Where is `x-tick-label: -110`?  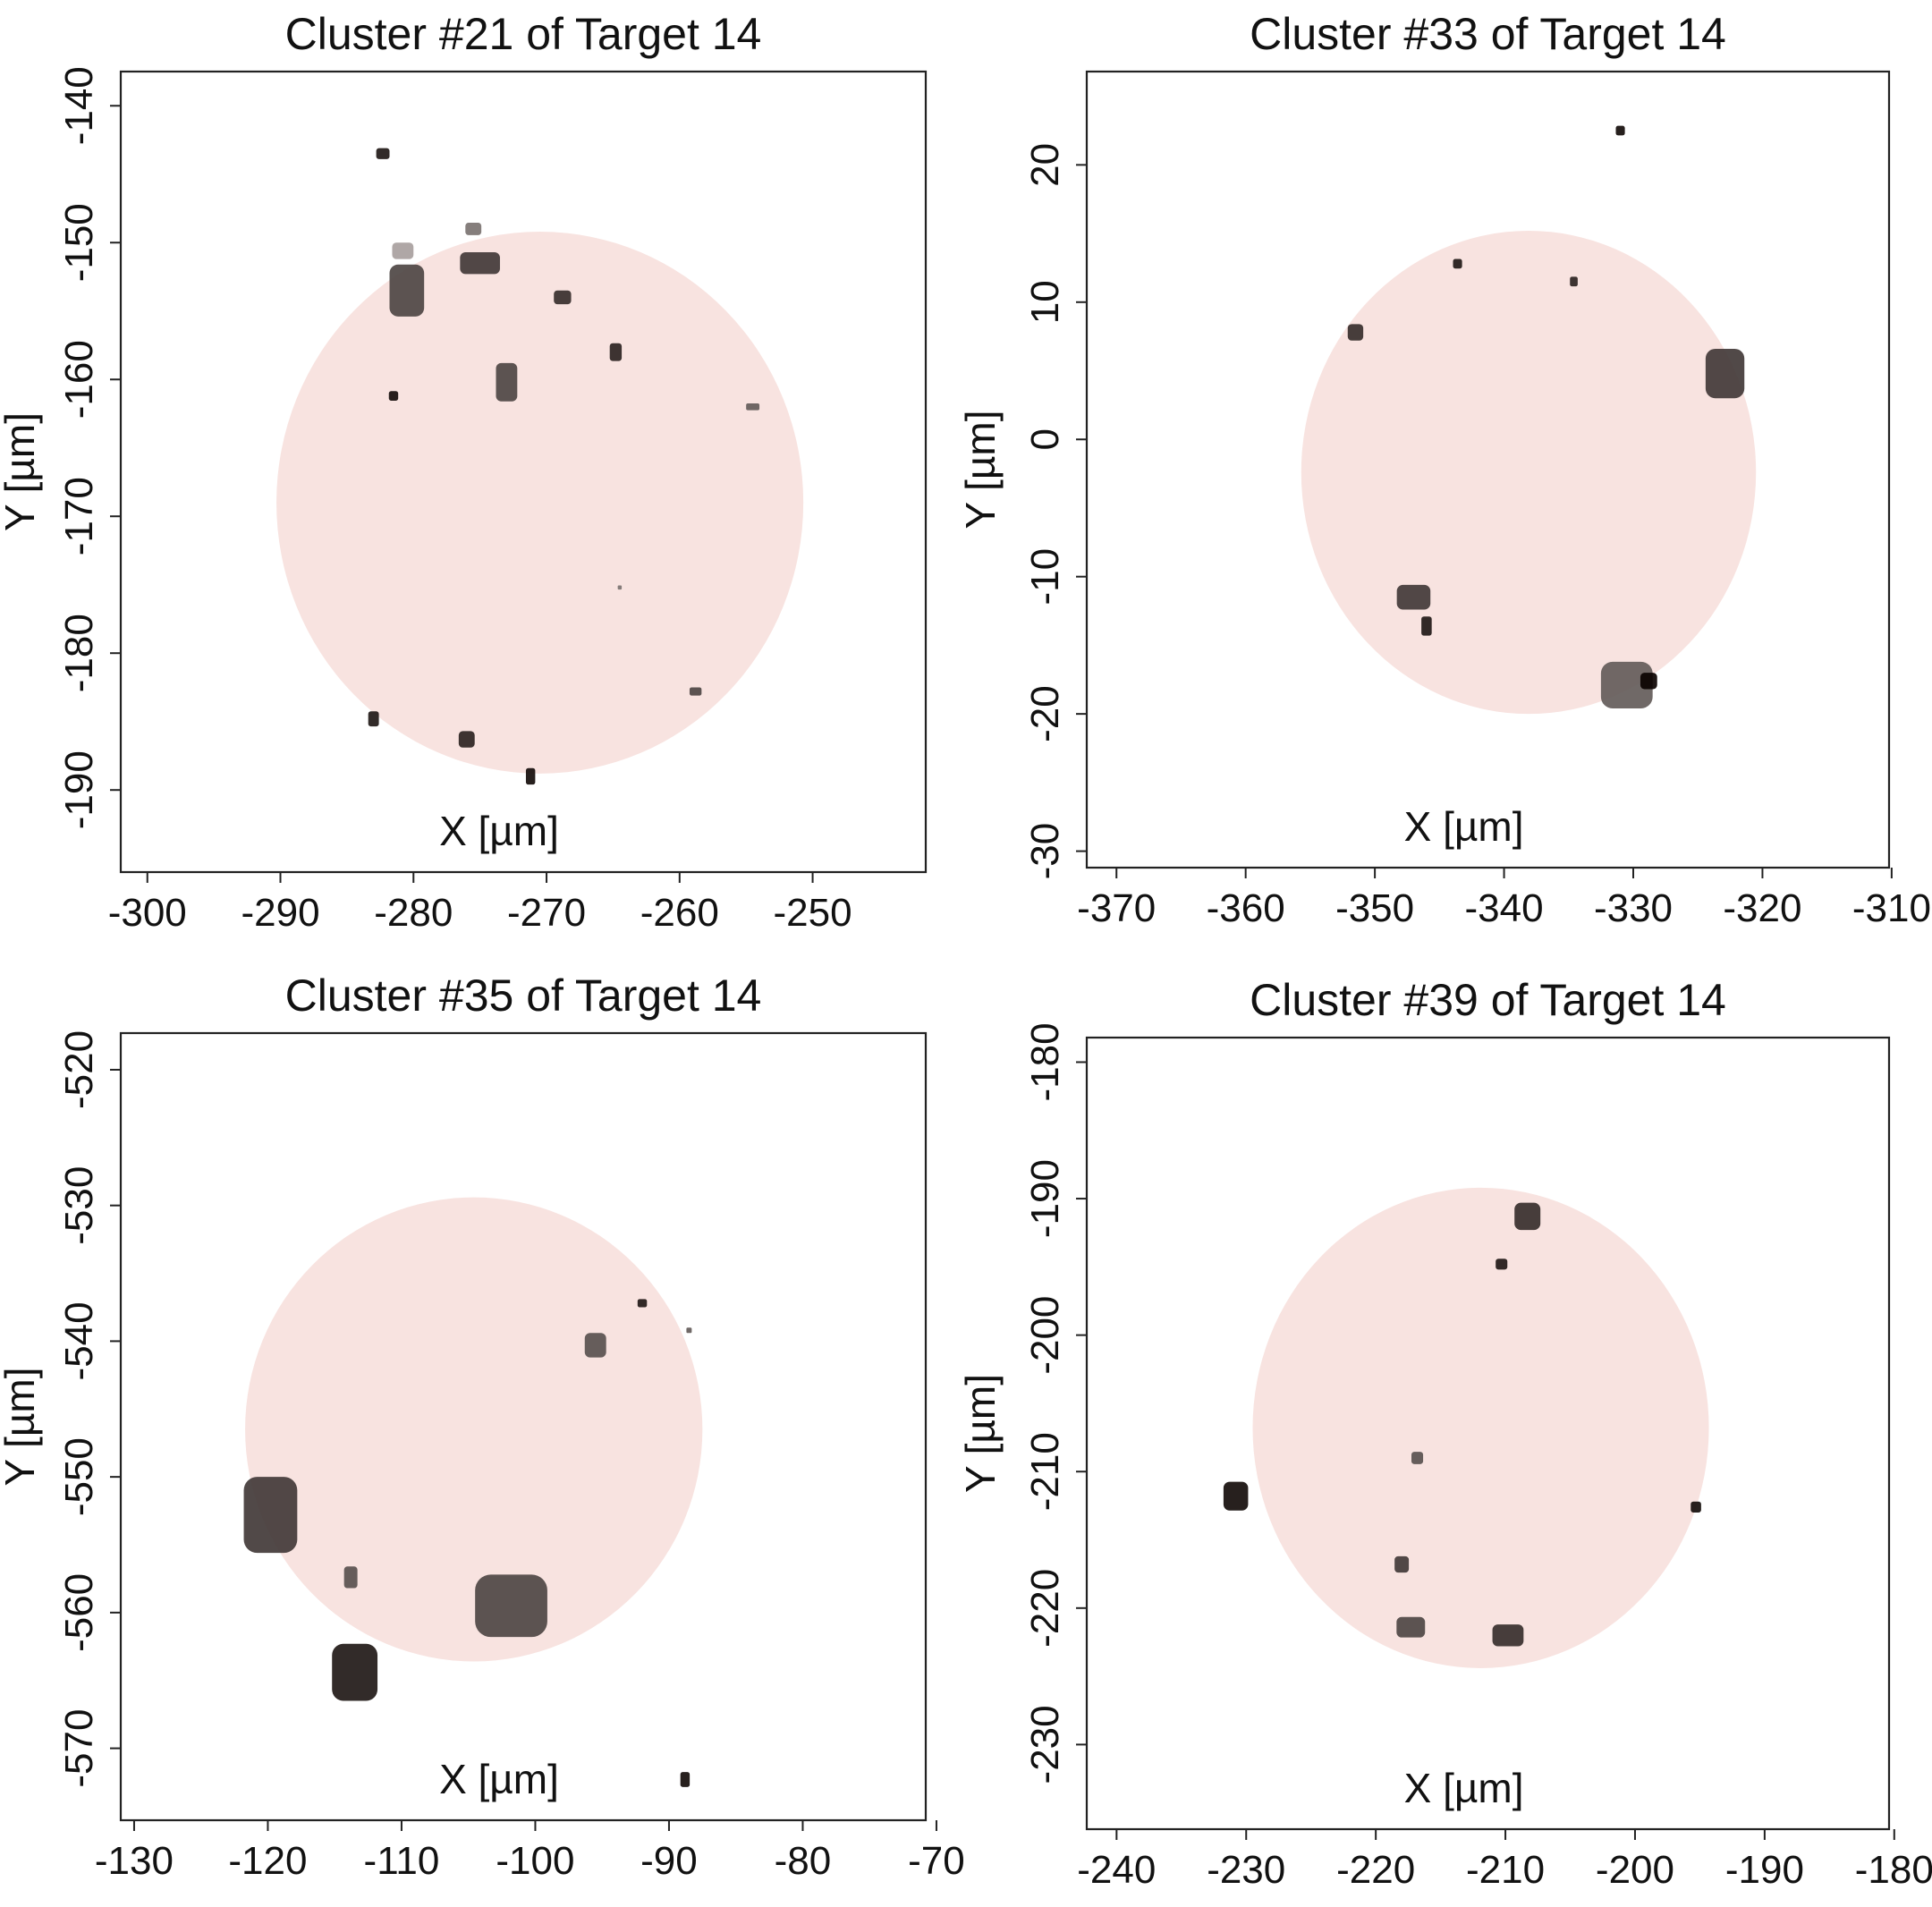
x-tick-label: -110 is located at coordinates (402, 1861).